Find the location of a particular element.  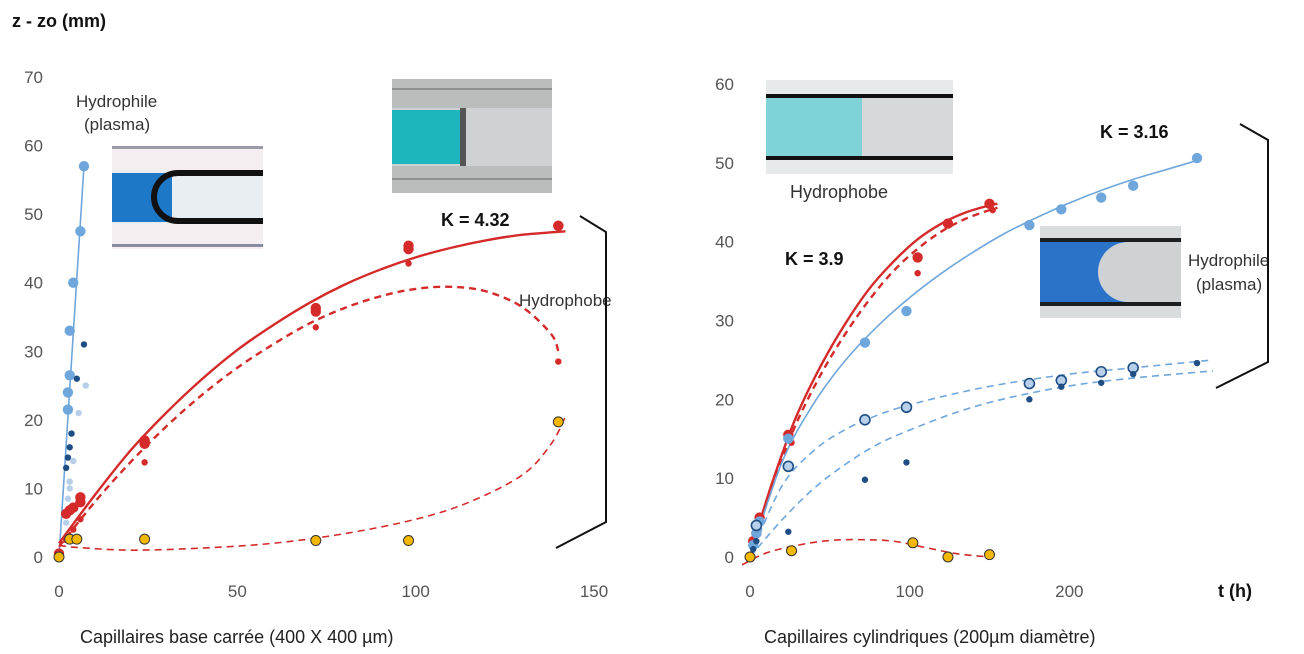

x-tick-label: 150 is located at coordinates (594, 591).